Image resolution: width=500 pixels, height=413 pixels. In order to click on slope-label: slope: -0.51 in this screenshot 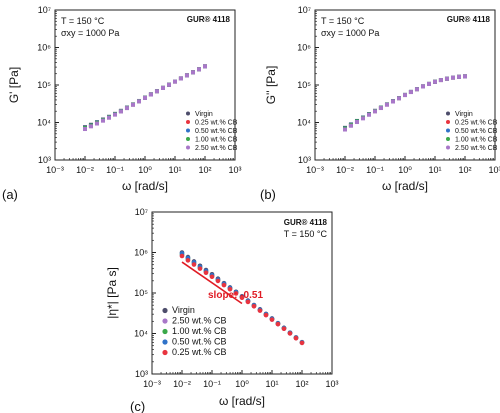, I will do `click(235, 295)`.